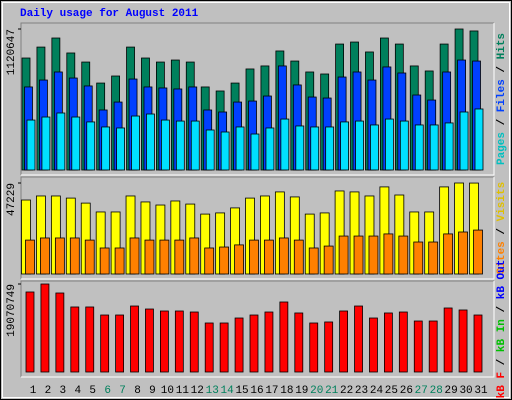 The width and height of the screenshot is (512, 400). Describe the element at coordinates (12, 310) in the screenshot. I see `y-tick-label: 19070749` at that location.